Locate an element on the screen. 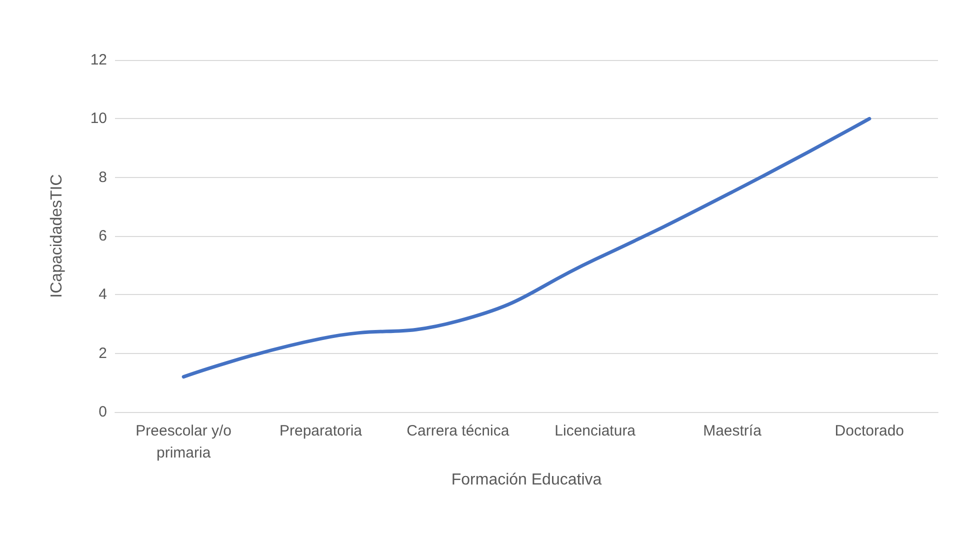  x-axis-title: Formación Educativa is located at coordinates (526, 480).